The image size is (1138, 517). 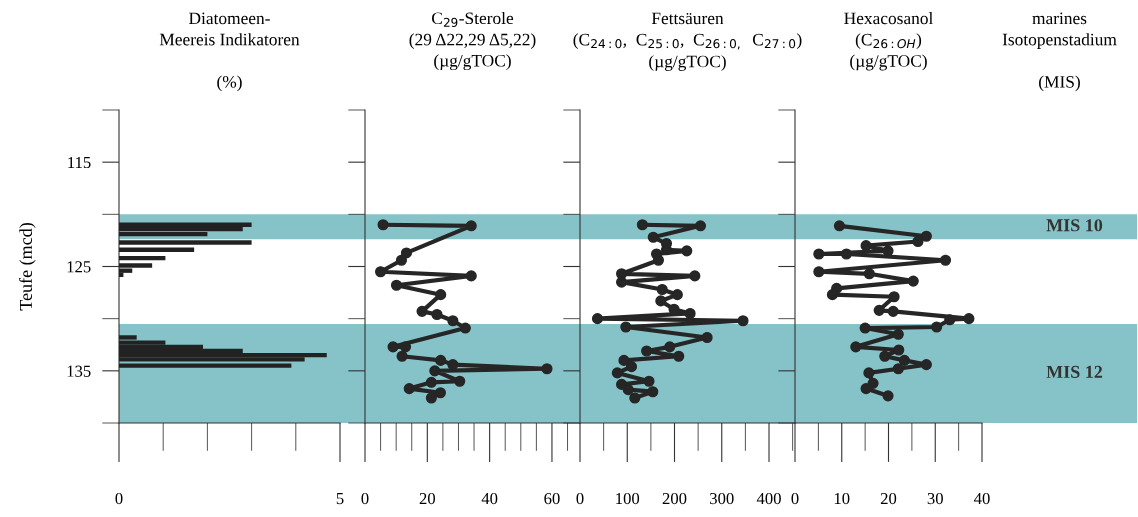 I want to click on chart-title: Fettsäuren (C$_{24:0}$, C$_{25:0}$, C$_{26:0,}$ C$_{27:0}$) (µg/gTOC), so click(x=687, y=41).